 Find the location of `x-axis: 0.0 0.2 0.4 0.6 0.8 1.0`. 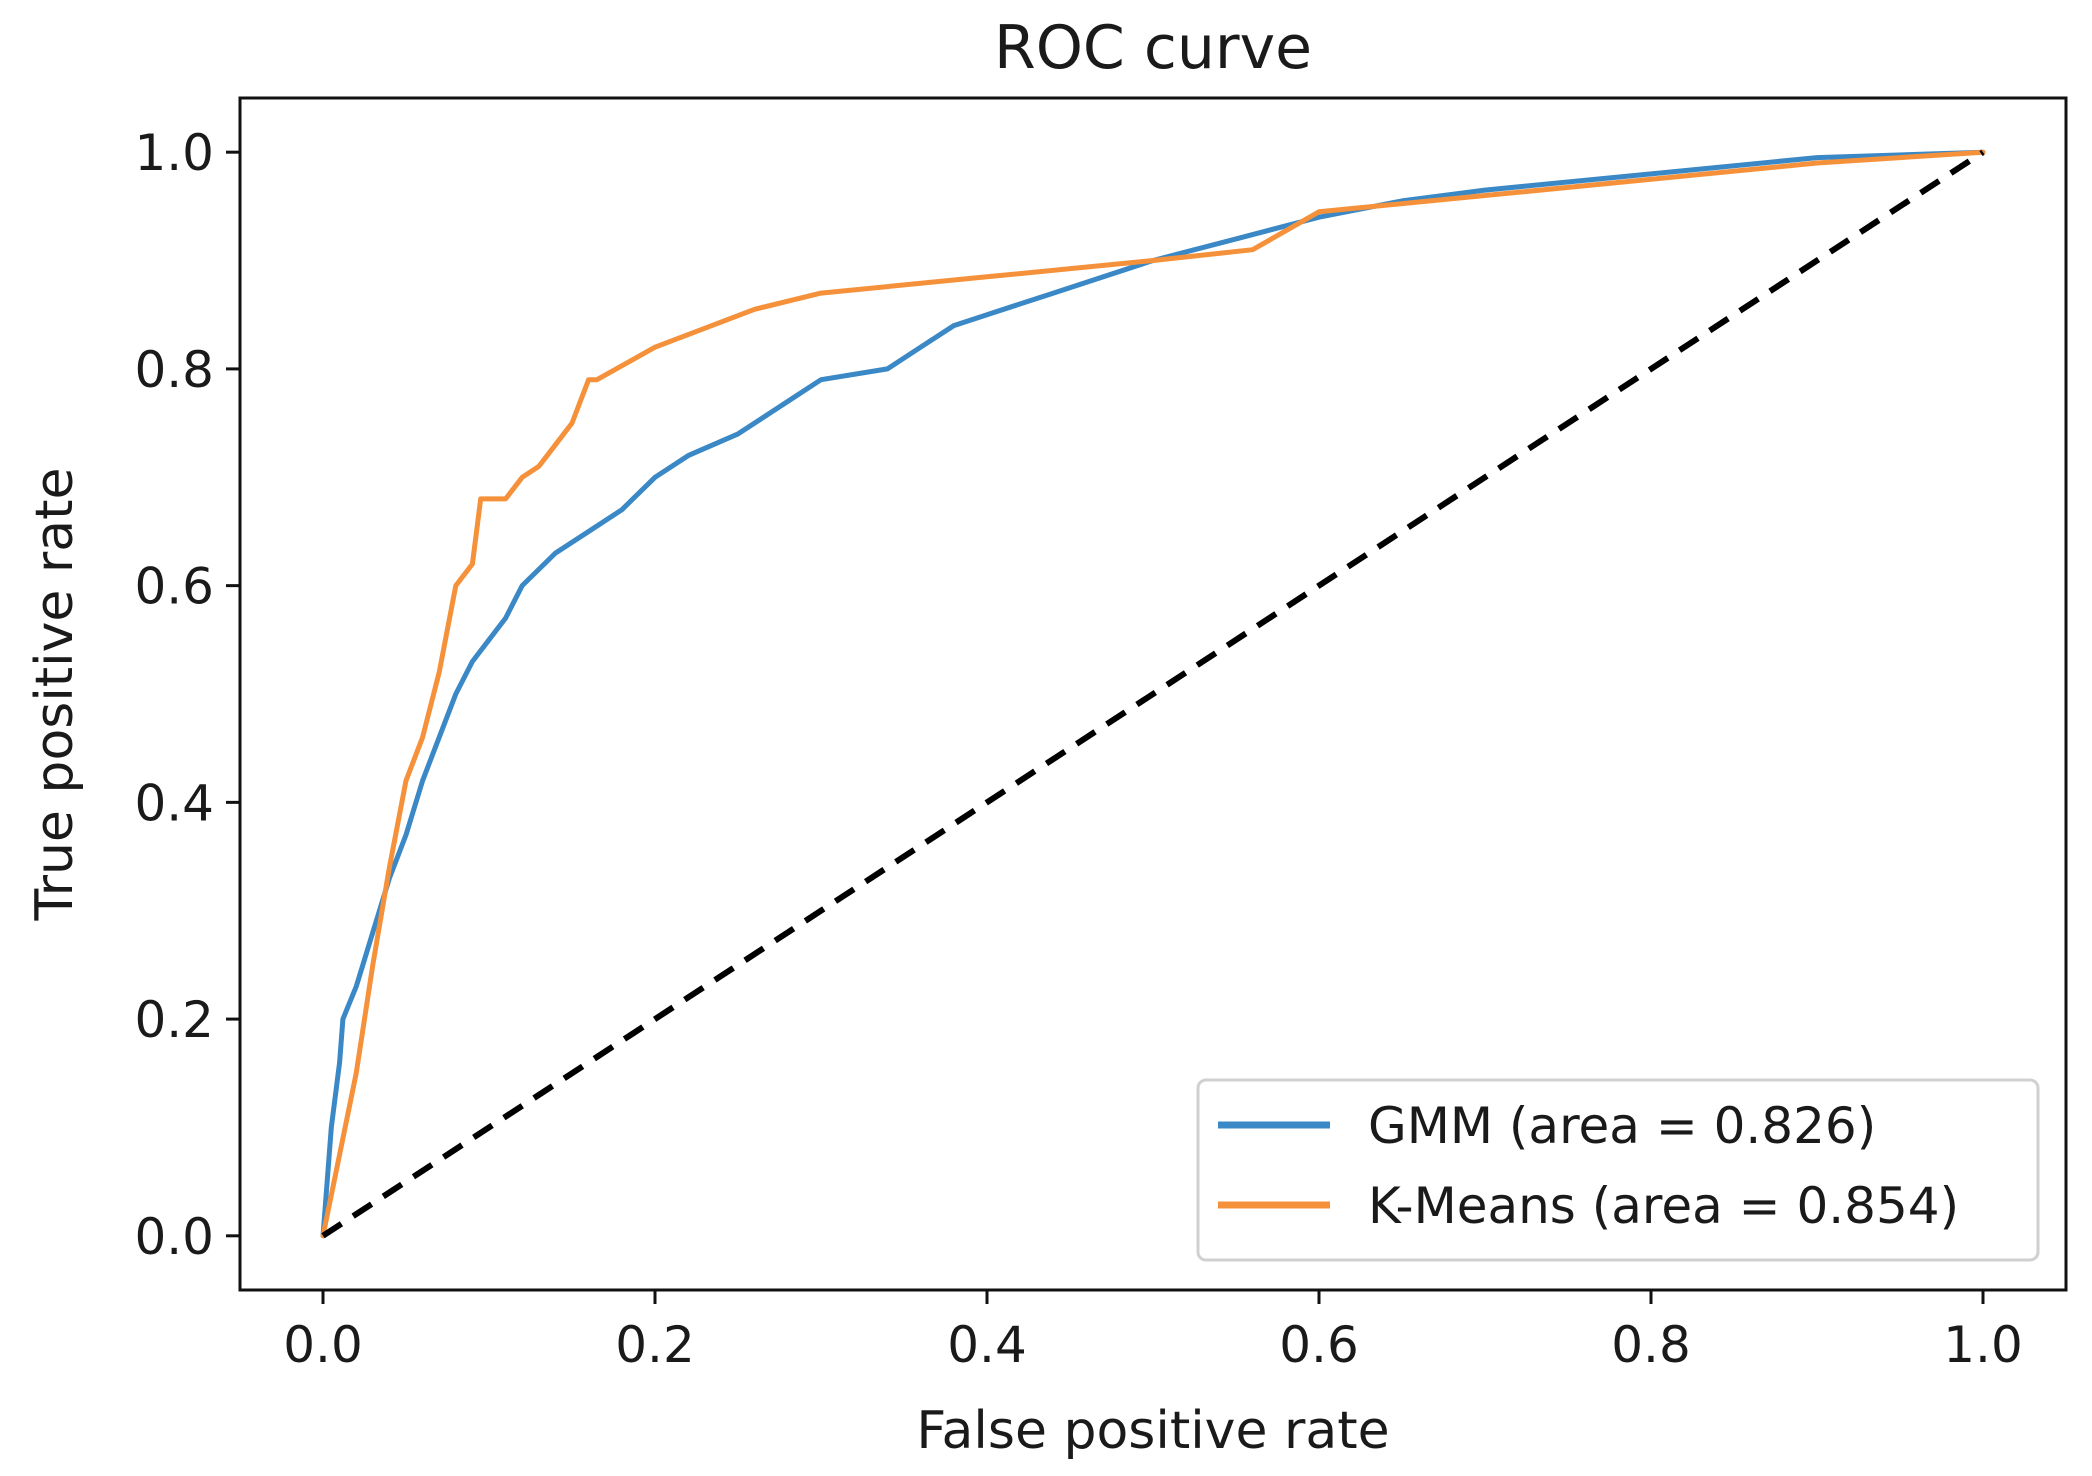

x-axis: 0.0 0.2 0.4 0.6 0.8 1.0 is located at coordinates (1153, 1332).